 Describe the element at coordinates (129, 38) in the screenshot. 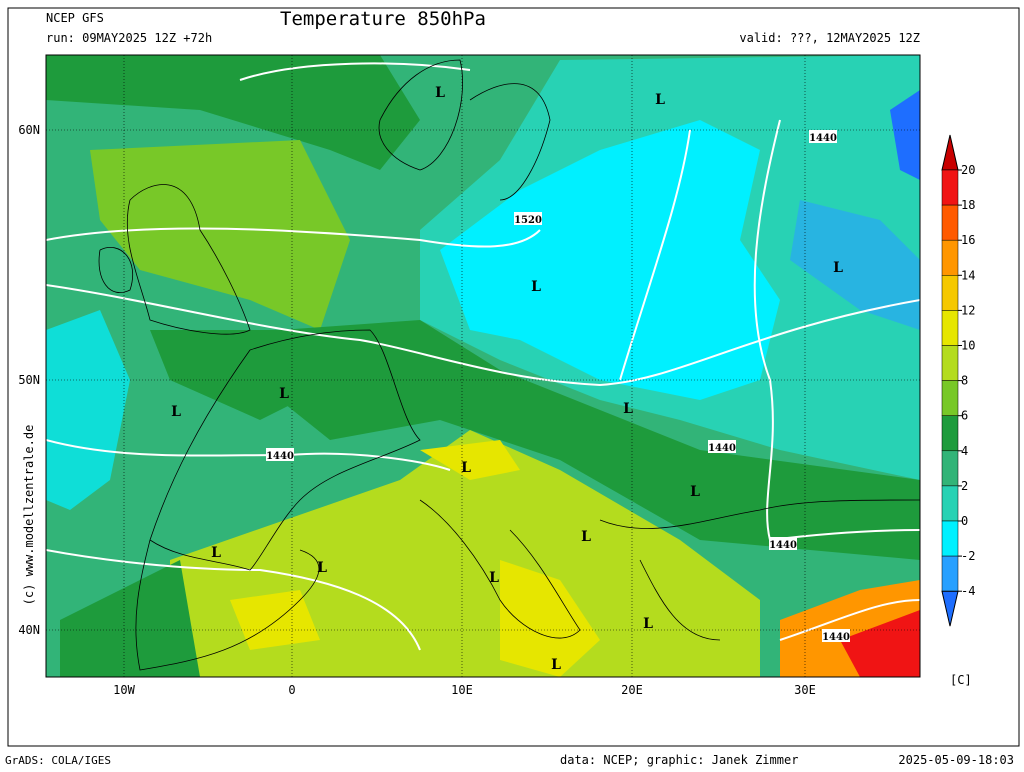

I see `run: run: 09MAY2025 12Z +72h` at that location.